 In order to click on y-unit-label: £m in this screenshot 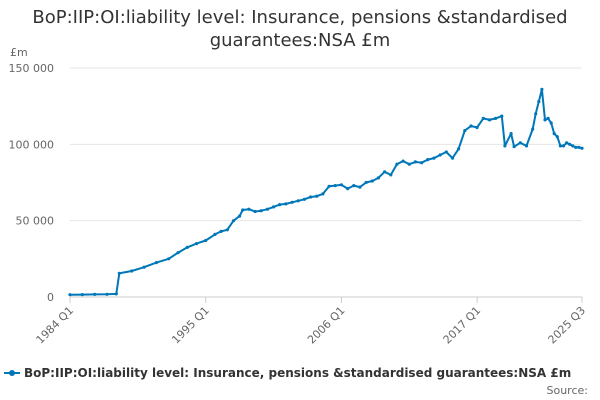, I will do `click(19, 52)`.